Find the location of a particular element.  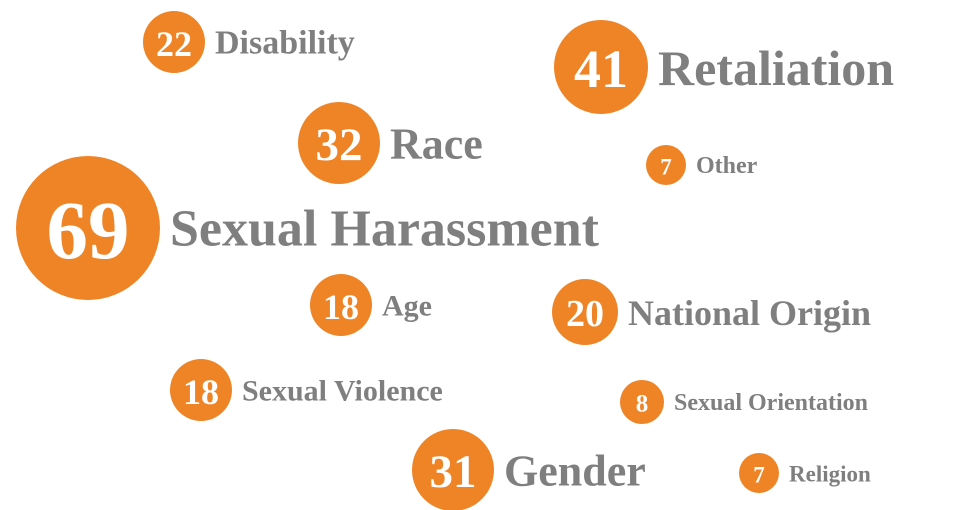

count-number: 41 is located at coordinates (601, 69).